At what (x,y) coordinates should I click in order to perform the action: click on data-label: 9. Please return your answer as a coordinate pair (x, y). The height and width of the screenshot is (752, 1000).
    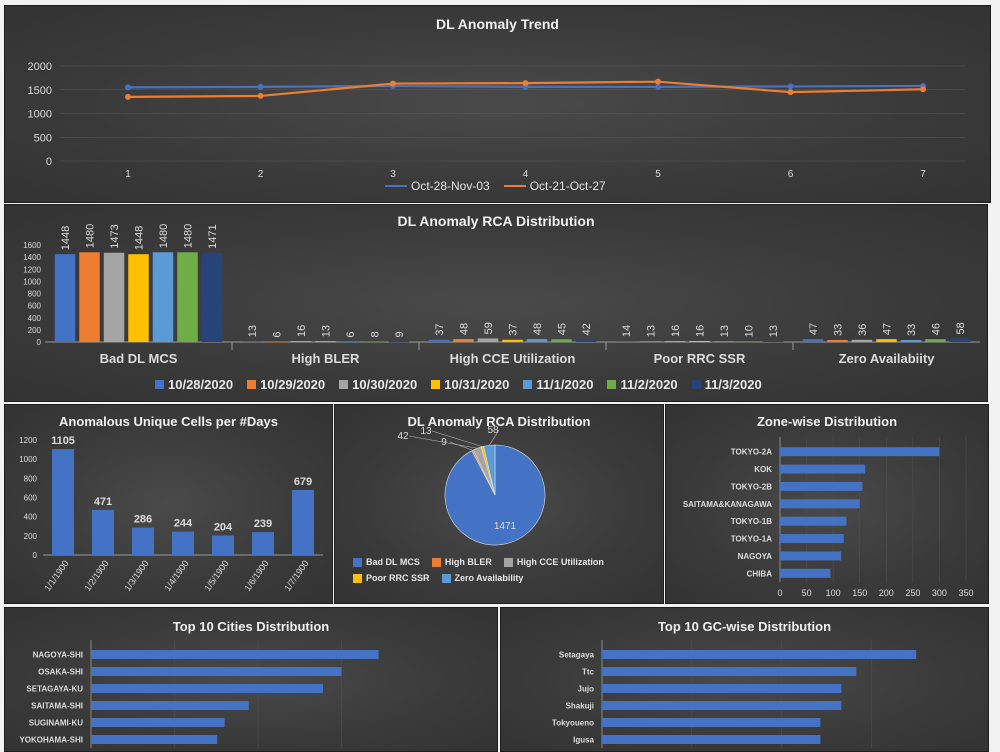
    Looking at the image, I should click on (400, 334).